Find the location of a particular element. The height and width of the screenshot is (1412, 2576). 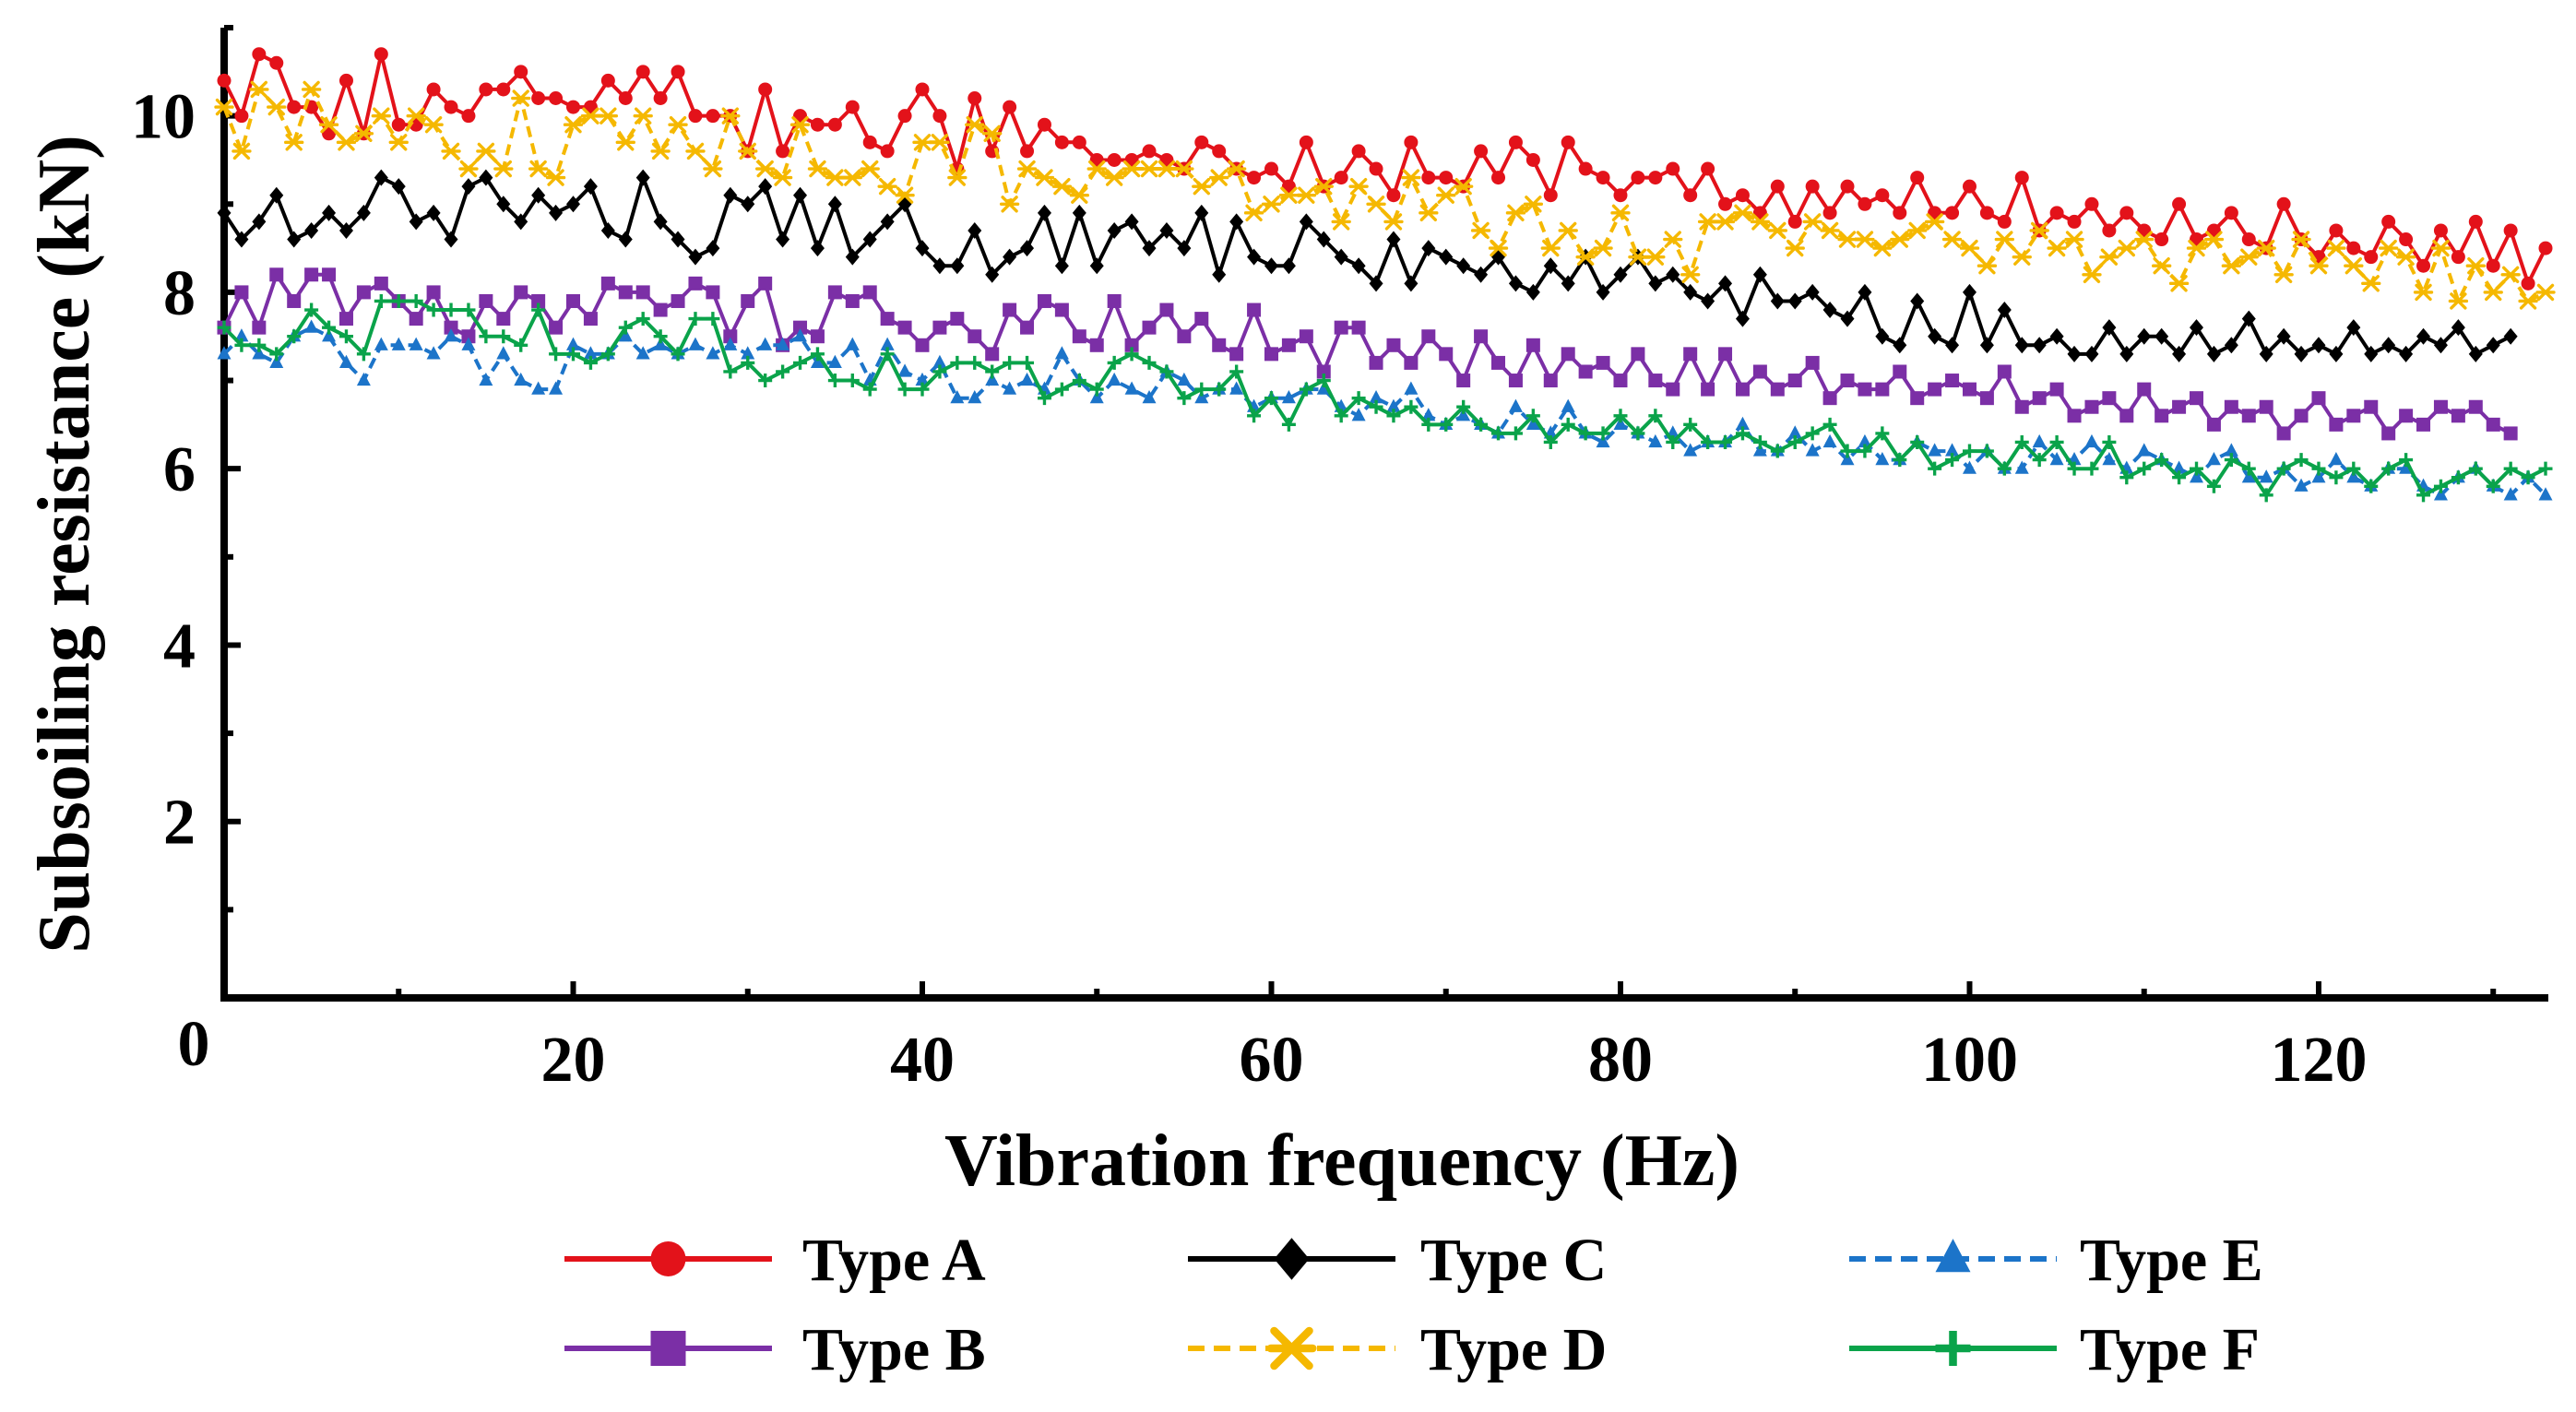

origin-label: 0 is located at coordinates (194, 1044).